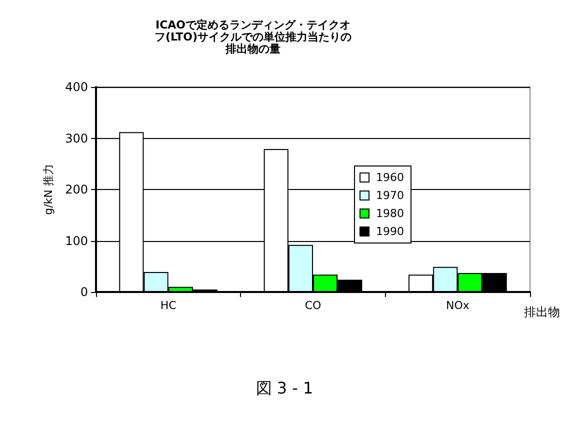 Image resolution: width=569 pixels, height=434 pixels. What do you see at coordinates (458, 305) in the screenshot?
I see `x-tick-label: NOx` at bounding box center [458, 305].